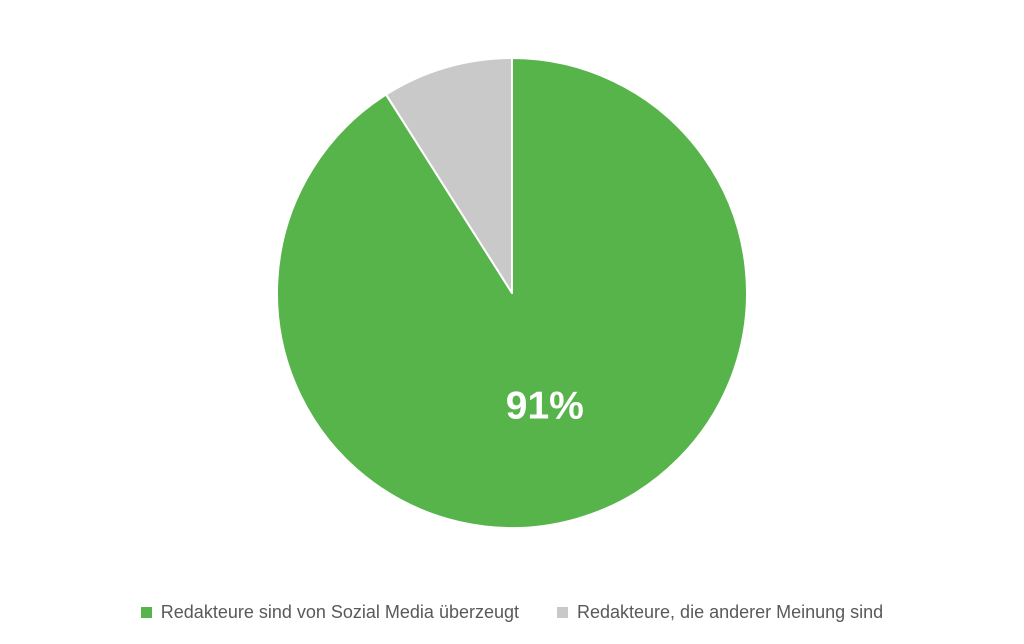  I want to click on pie-data-label: 91%, so click(545, 405).